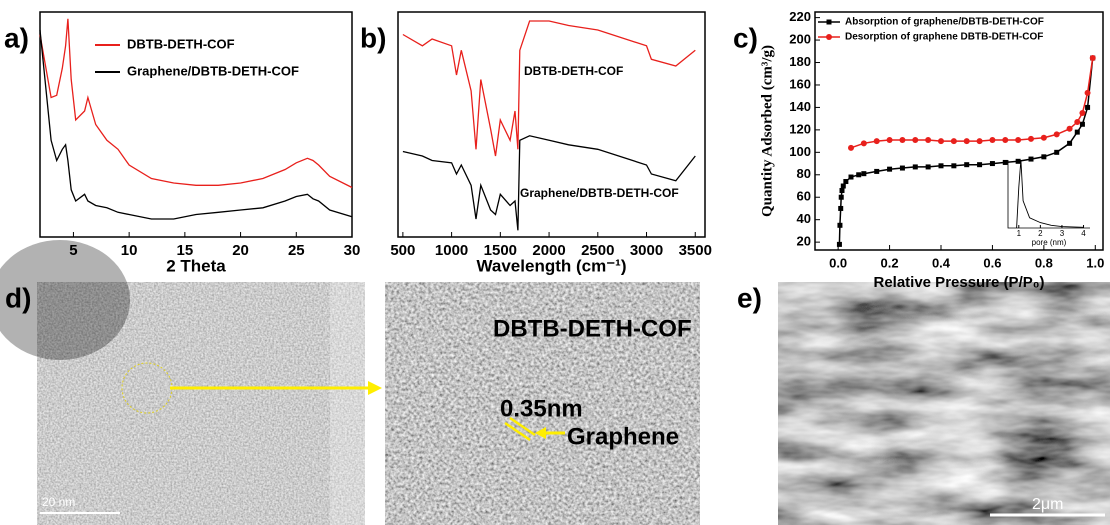 The width and height of the screenshot is (1110, 525). I want to click on x-tick-label: 15, so click(185, 250).